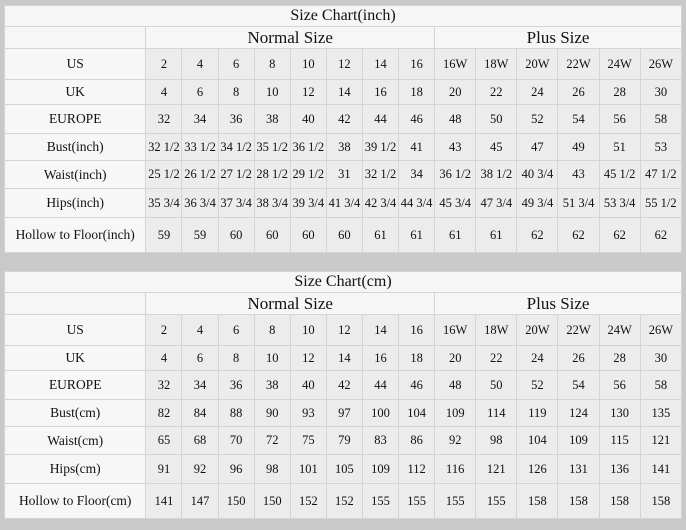 The height and width of the screenshot is (530, 686). Describe the element at coordinates (164, 440) in the screenshot. I see `size-value-cell: 65` at that location.